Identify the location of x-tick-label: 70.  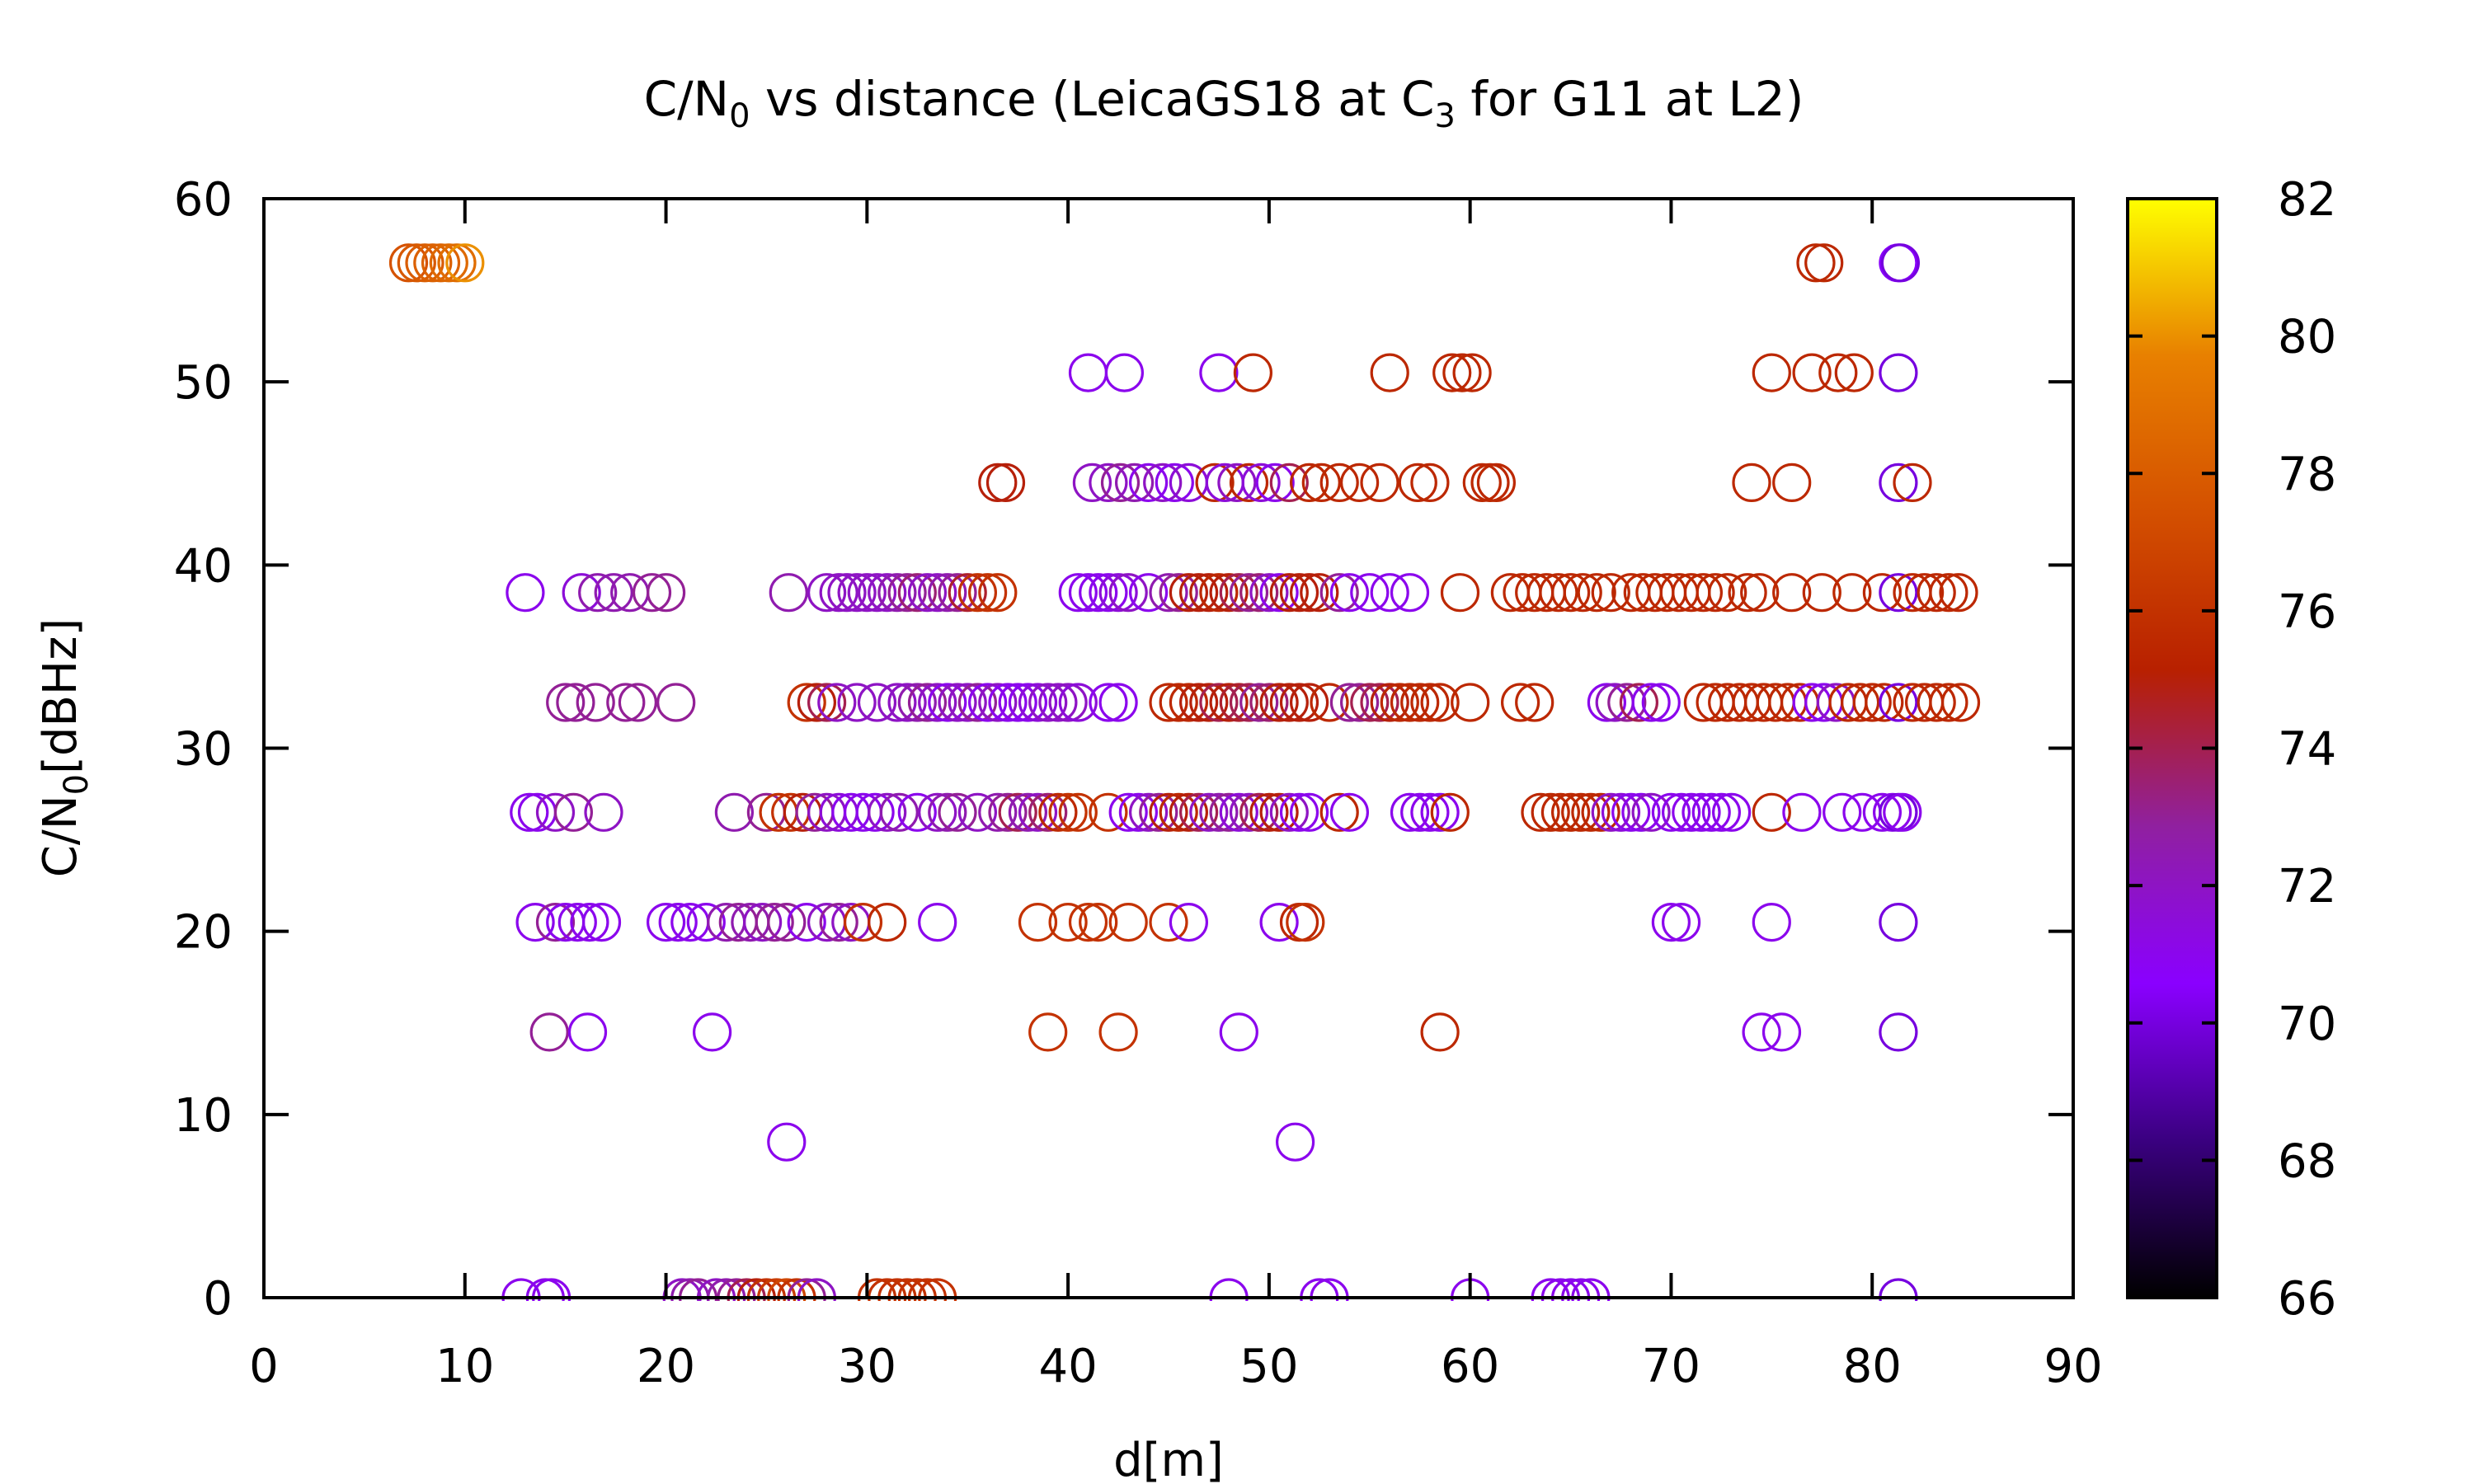
(1671, 1366).